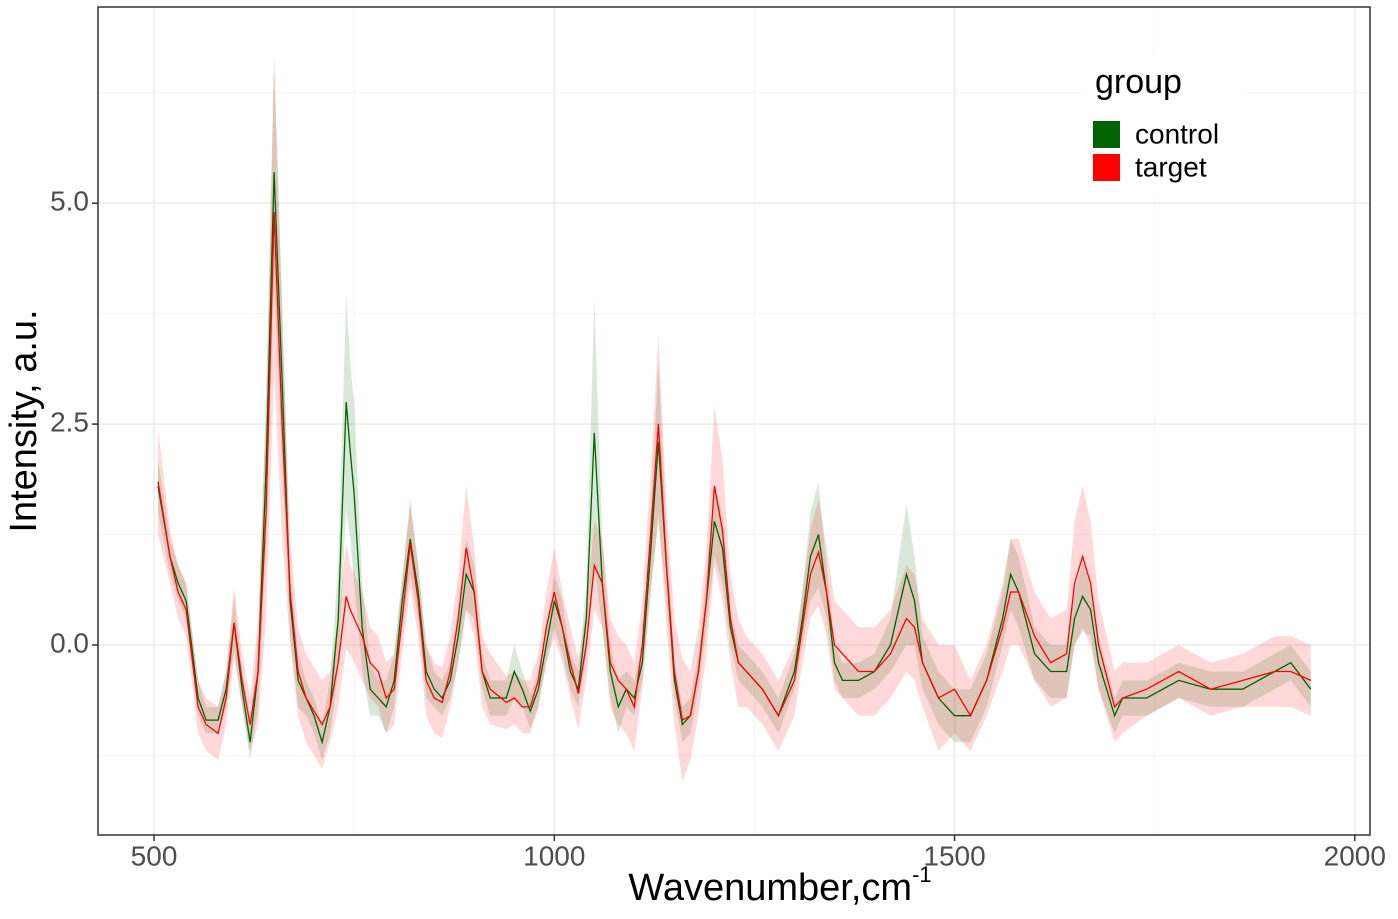  I want to click on x-tick-label: 500, so click(154, 855).